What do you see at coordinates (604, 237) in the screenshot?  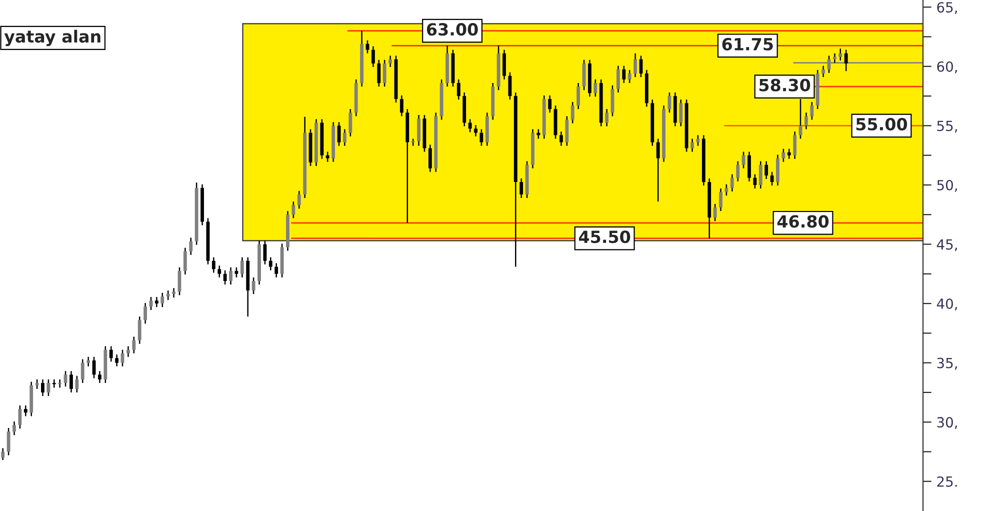 I see `ref-line-label: 45.50` at bounding box center [604, 237].